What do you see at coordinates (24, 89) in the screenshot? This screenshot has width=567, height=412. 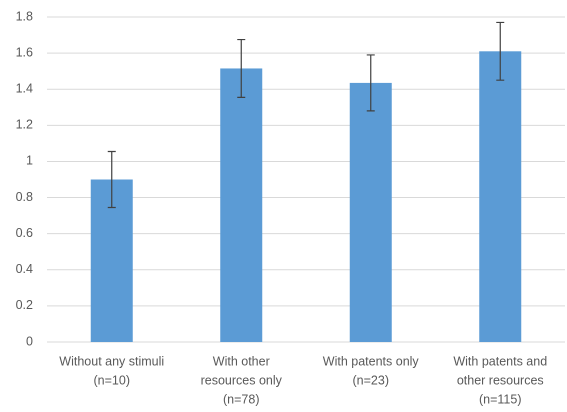 I see `y-tick-label: 1.4` at bounding box center [24, 89].